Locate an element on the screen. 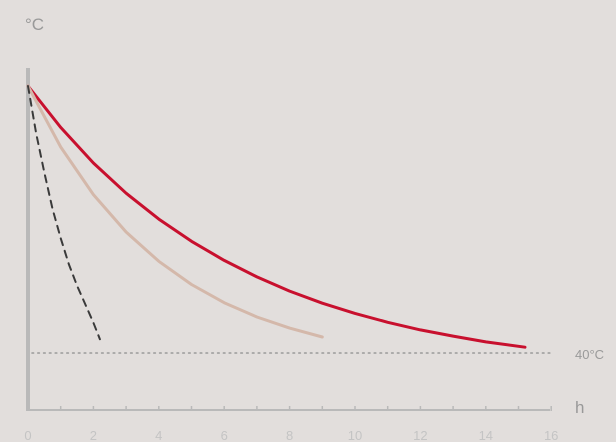 This screenshot has width=616, height=442. x-tick-label: 12 is located at coordinates (420, 435).